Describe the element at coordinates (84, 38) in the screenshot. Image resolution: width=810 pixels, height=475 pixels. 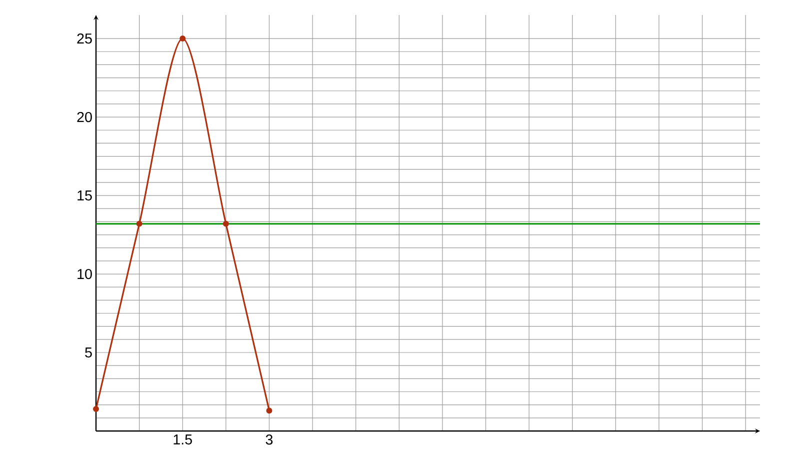
I see `y-tick-label: 25` at that location.